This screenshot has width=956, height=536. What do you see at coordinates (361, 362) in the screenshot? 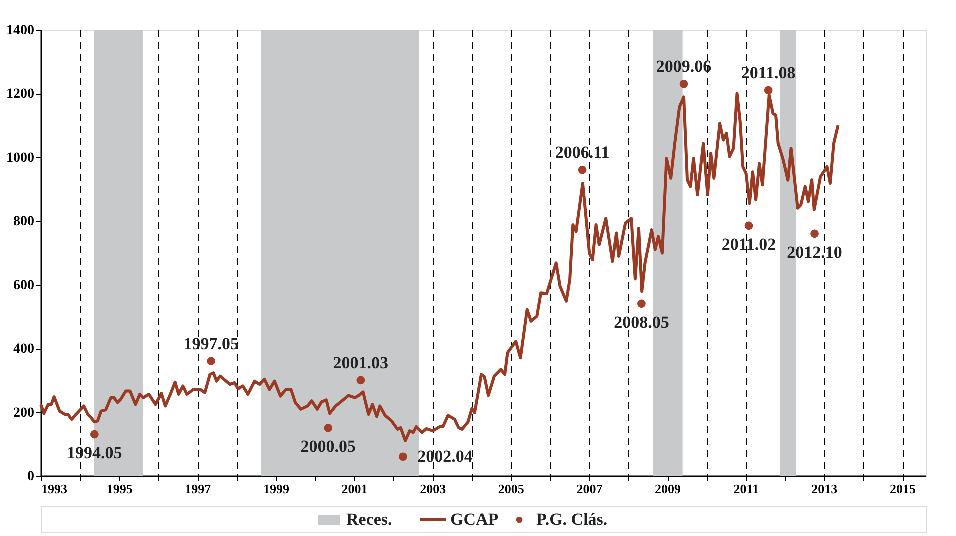
I see `annotation: 2001.03` at bounding box center [361, 362].